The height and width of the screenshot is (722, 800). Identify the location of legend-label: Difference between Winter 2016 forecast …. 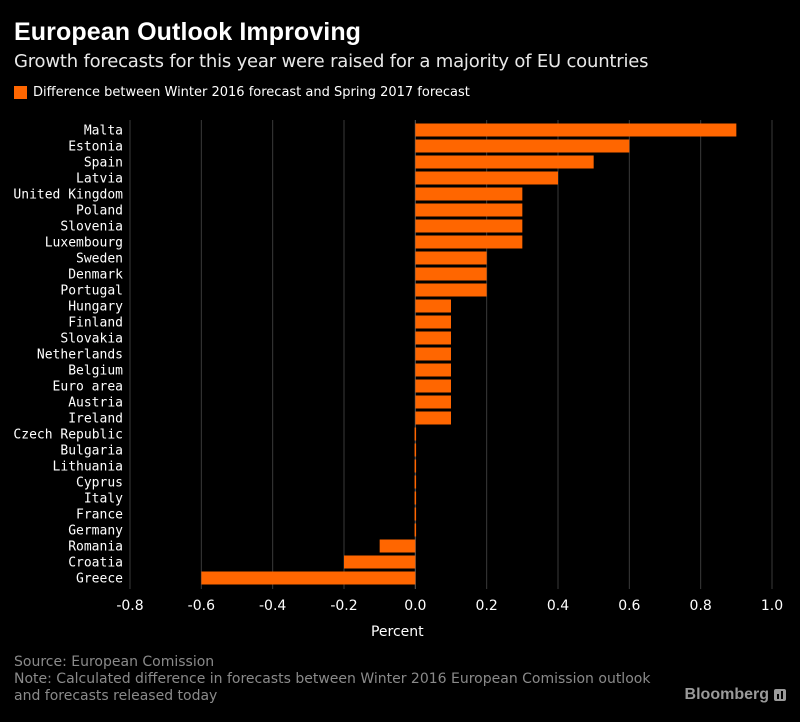
(251, 92).